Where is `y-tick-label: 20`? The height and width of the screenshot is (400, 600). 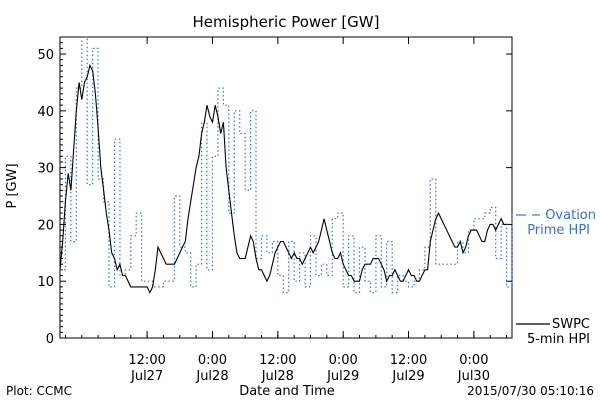
y-tick-label: 20 is located at coordinates (45, 225).